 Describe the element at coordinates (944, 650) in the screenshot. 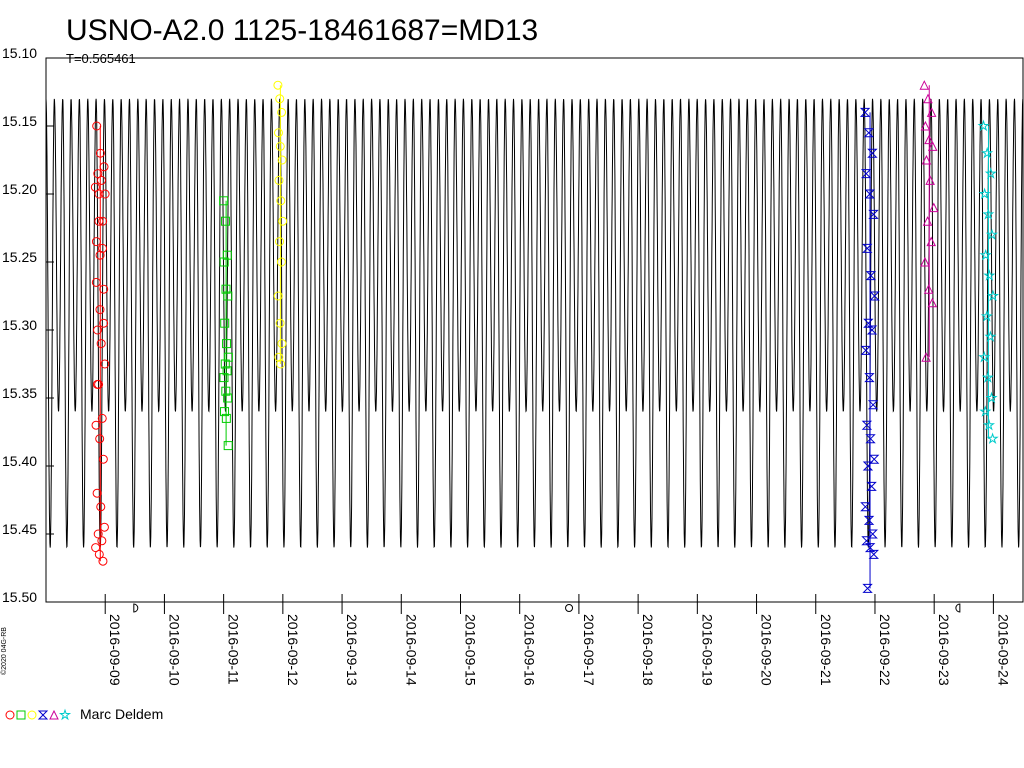

I see `x-tick-label: 2016-09-23` at that location.